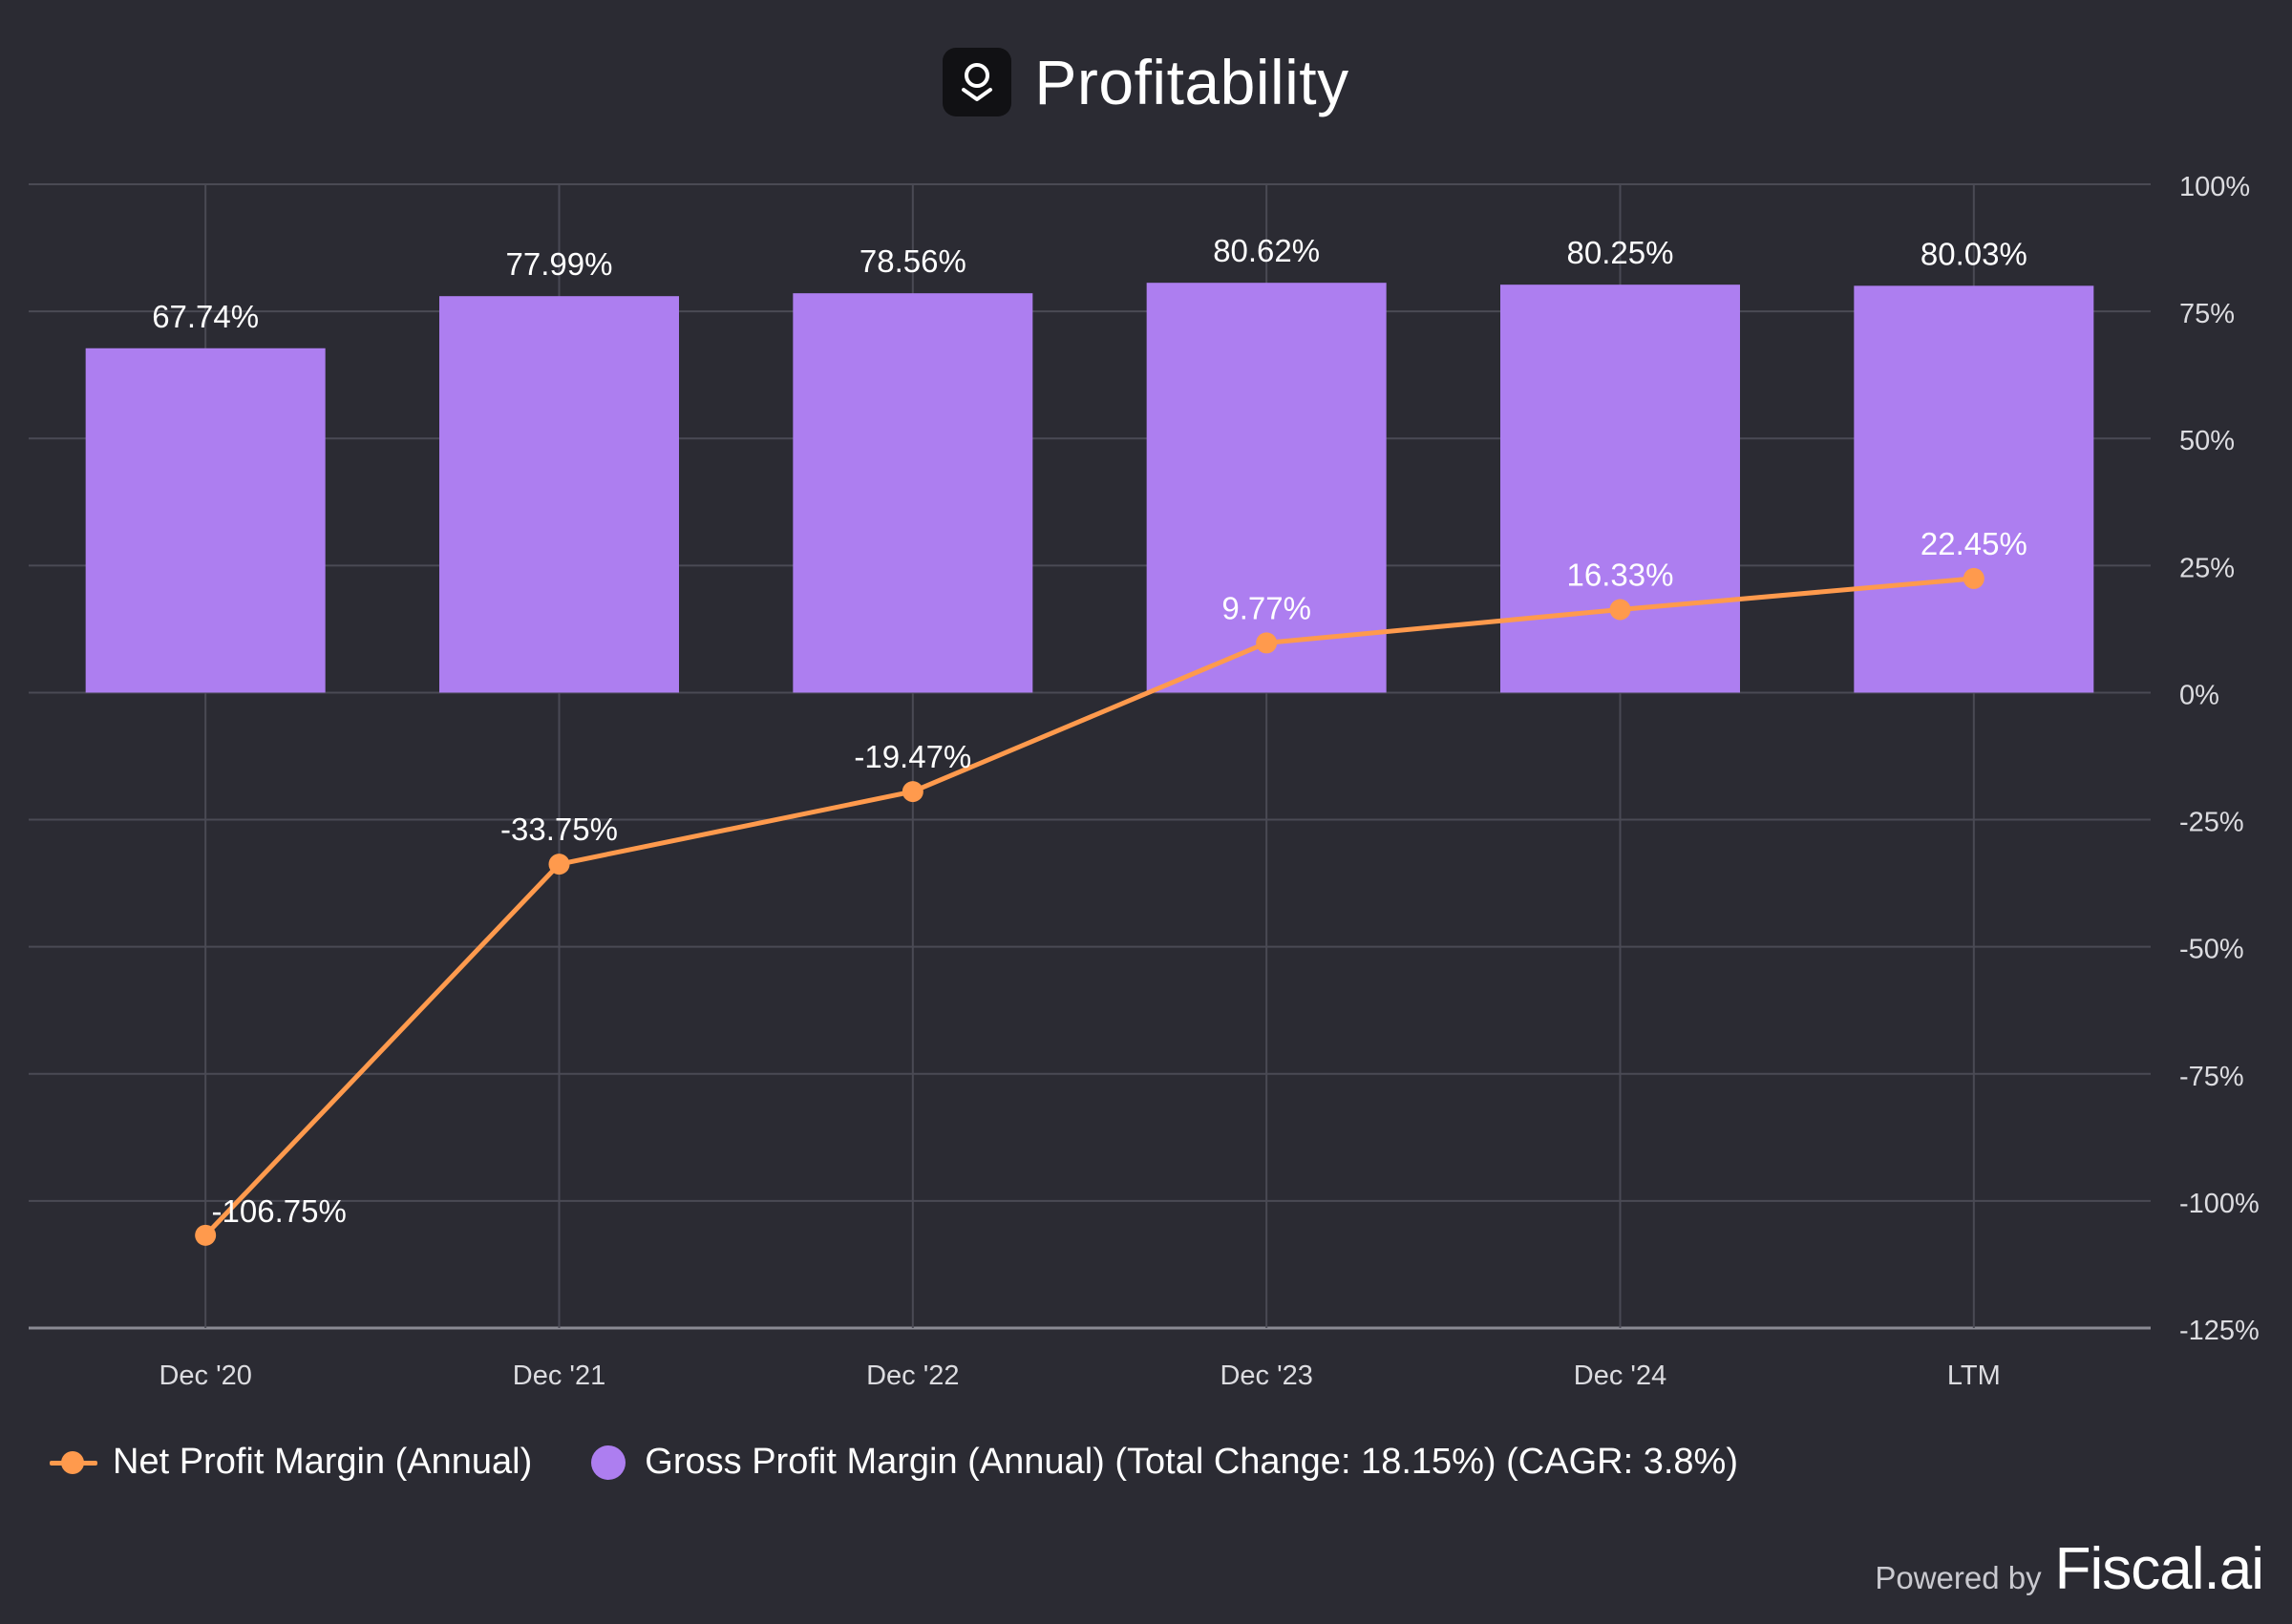  I want to click on y-tick-label: -25%, so click(2211, 823).